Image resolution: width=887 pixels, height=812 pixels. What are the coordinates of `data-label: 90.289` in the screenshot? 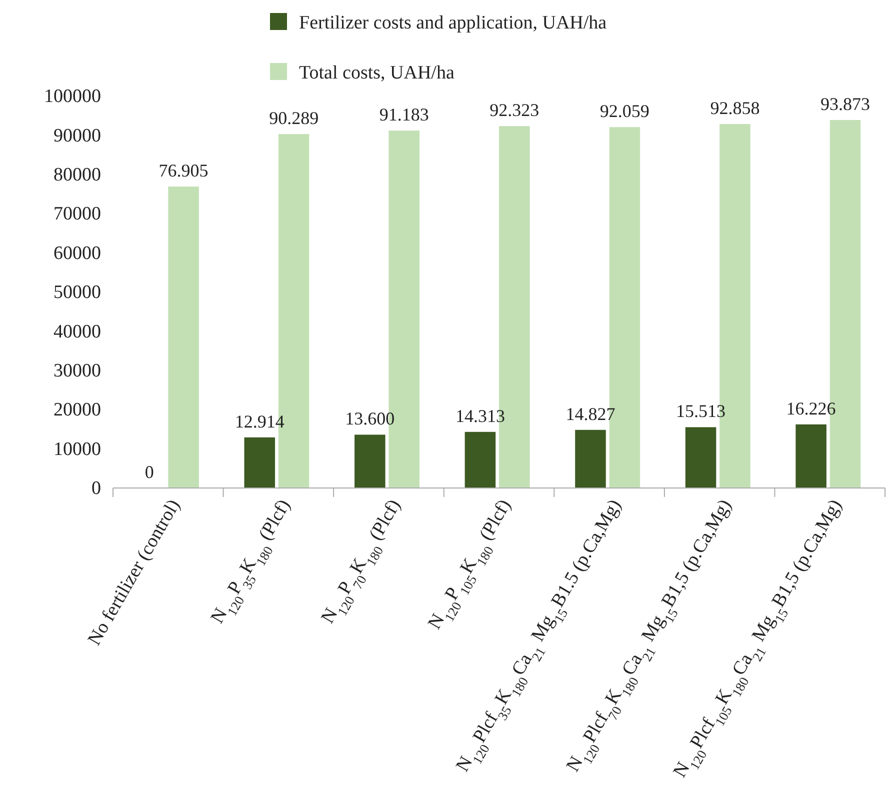 It's located at (294, 118).